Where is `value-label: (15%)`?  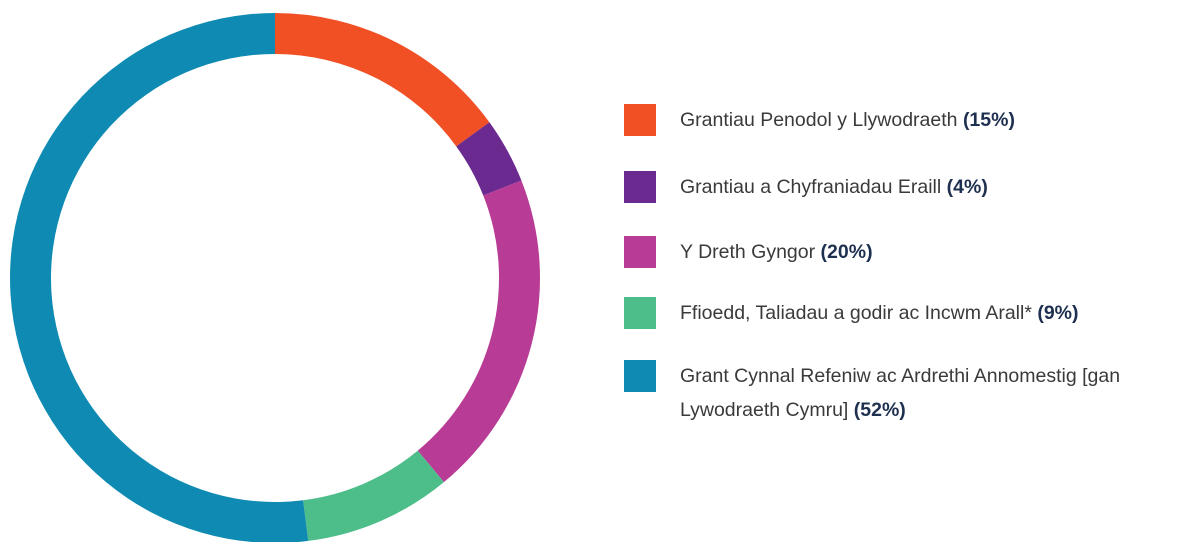 value-label: (15%) is located at coordinates (988, 120).